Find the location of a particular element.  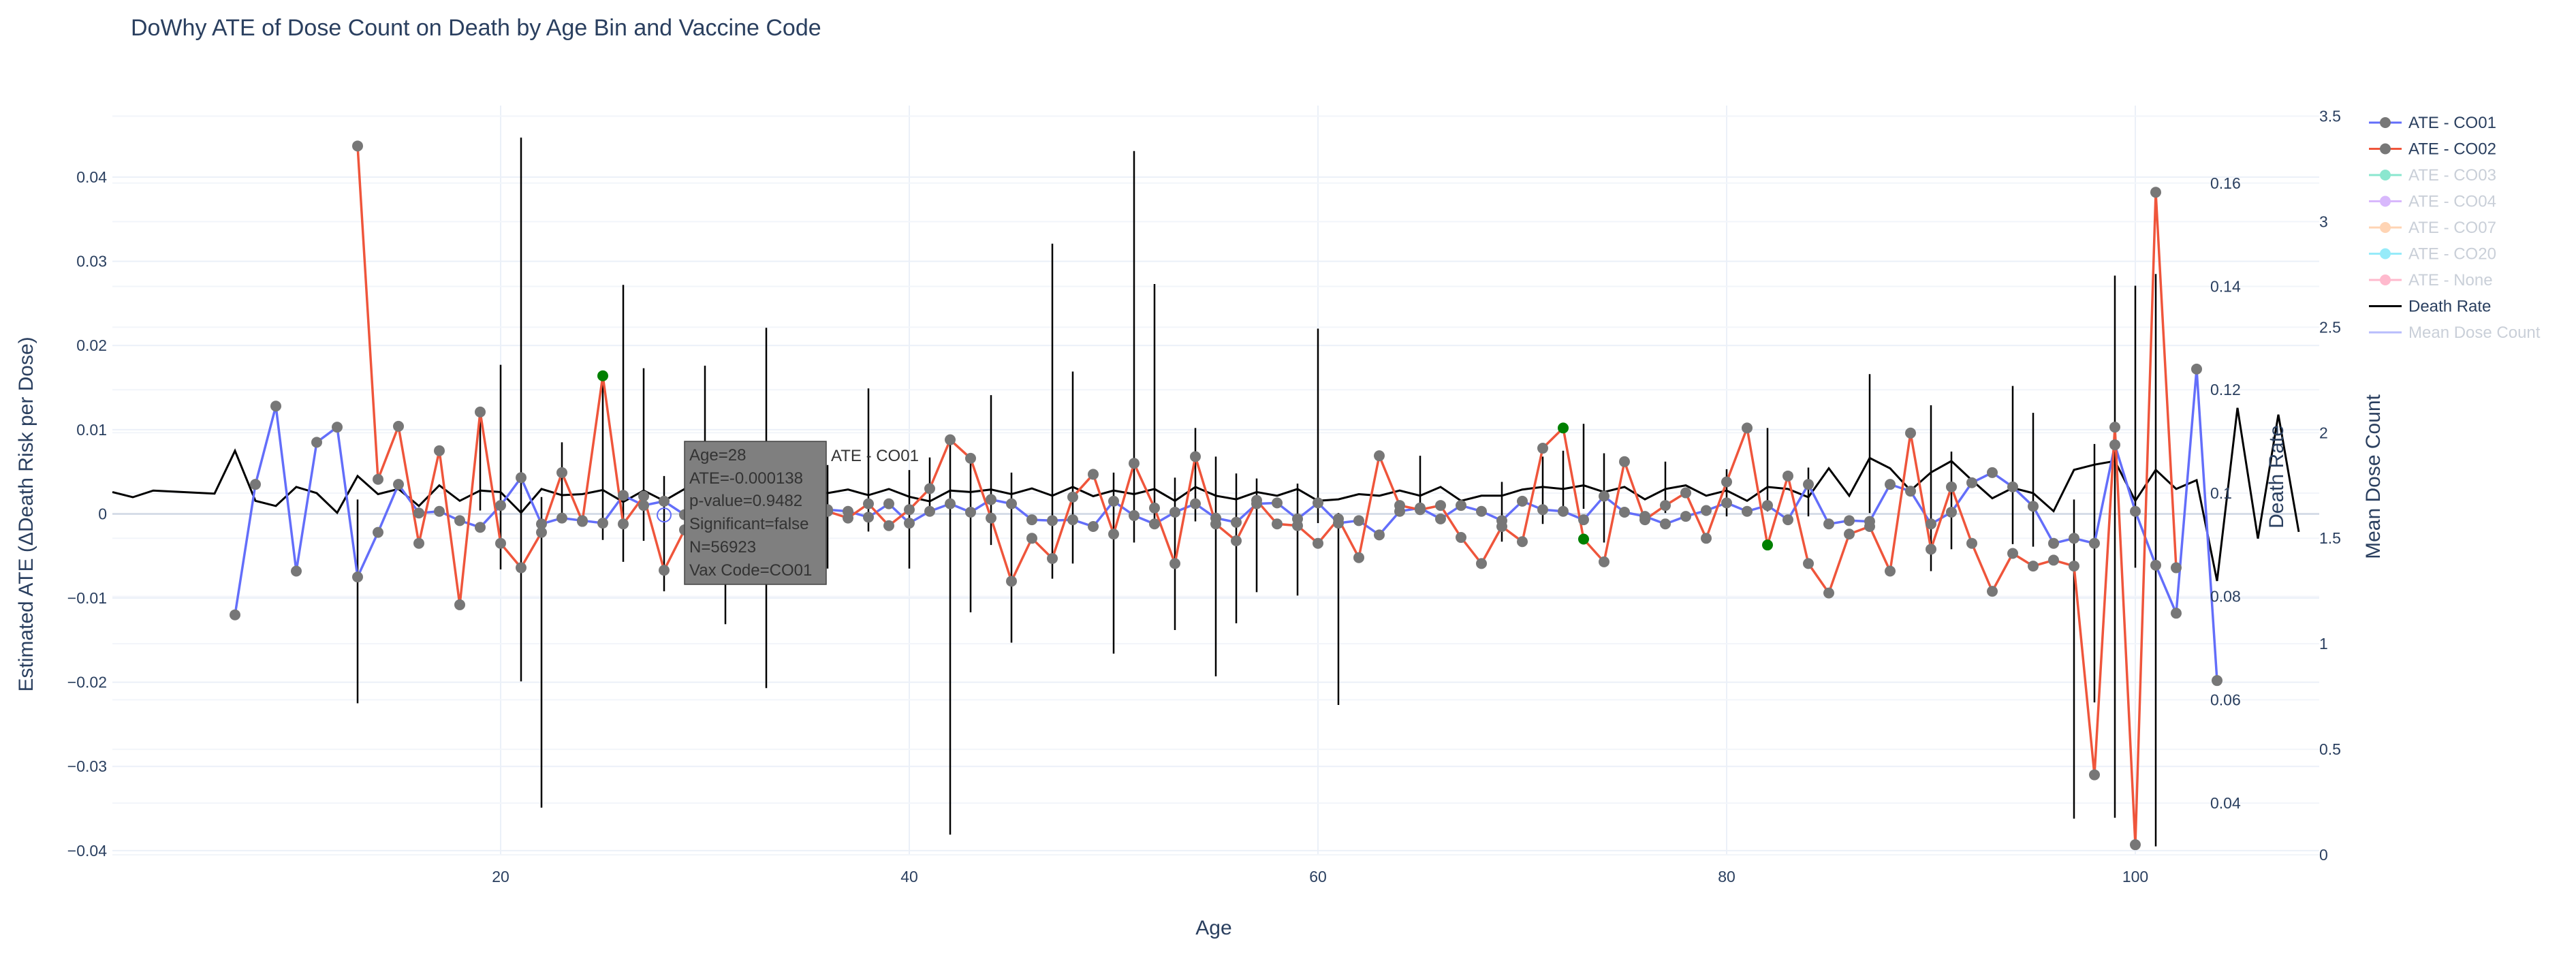

legend-label: ATE - CO01 is located at coordinates (2452, 123).